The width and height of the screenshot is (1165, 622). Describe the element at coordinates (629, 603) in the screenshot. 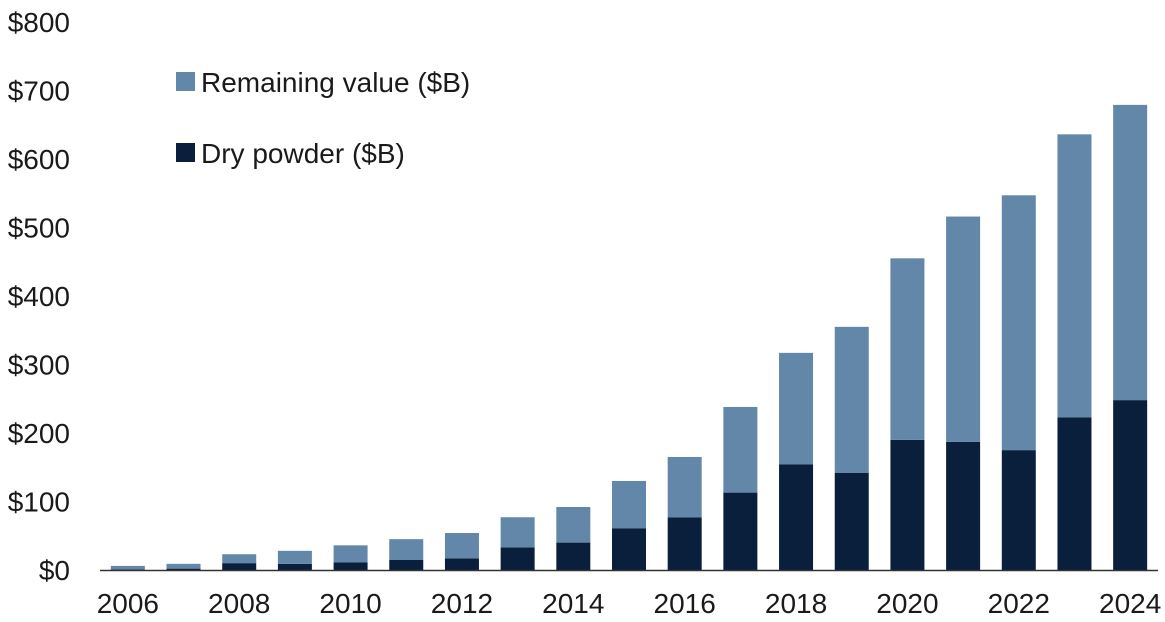

I see `x-ticks-group: 2006 2008 2010 2012 2014 2016 2018 2020 2022 2024` at that location.